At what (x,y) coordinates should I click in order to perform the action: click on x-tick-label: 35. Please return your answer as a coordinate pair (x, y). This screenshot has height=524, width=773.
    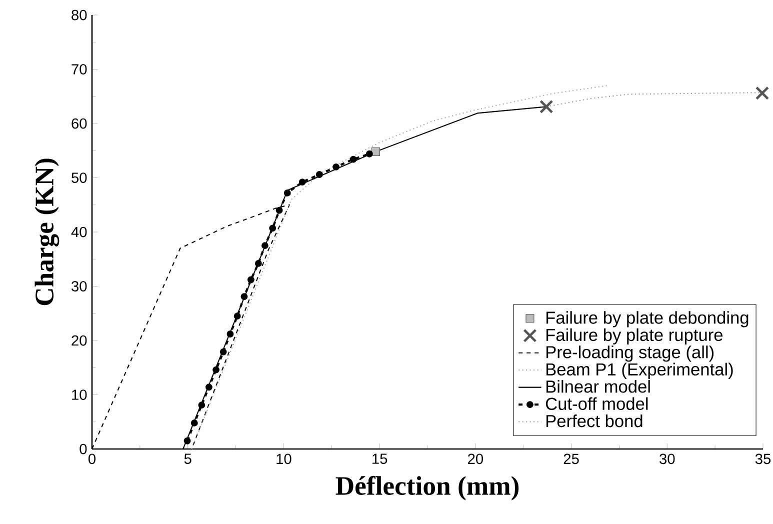
    Looking at the image, I should click on (763, 459).